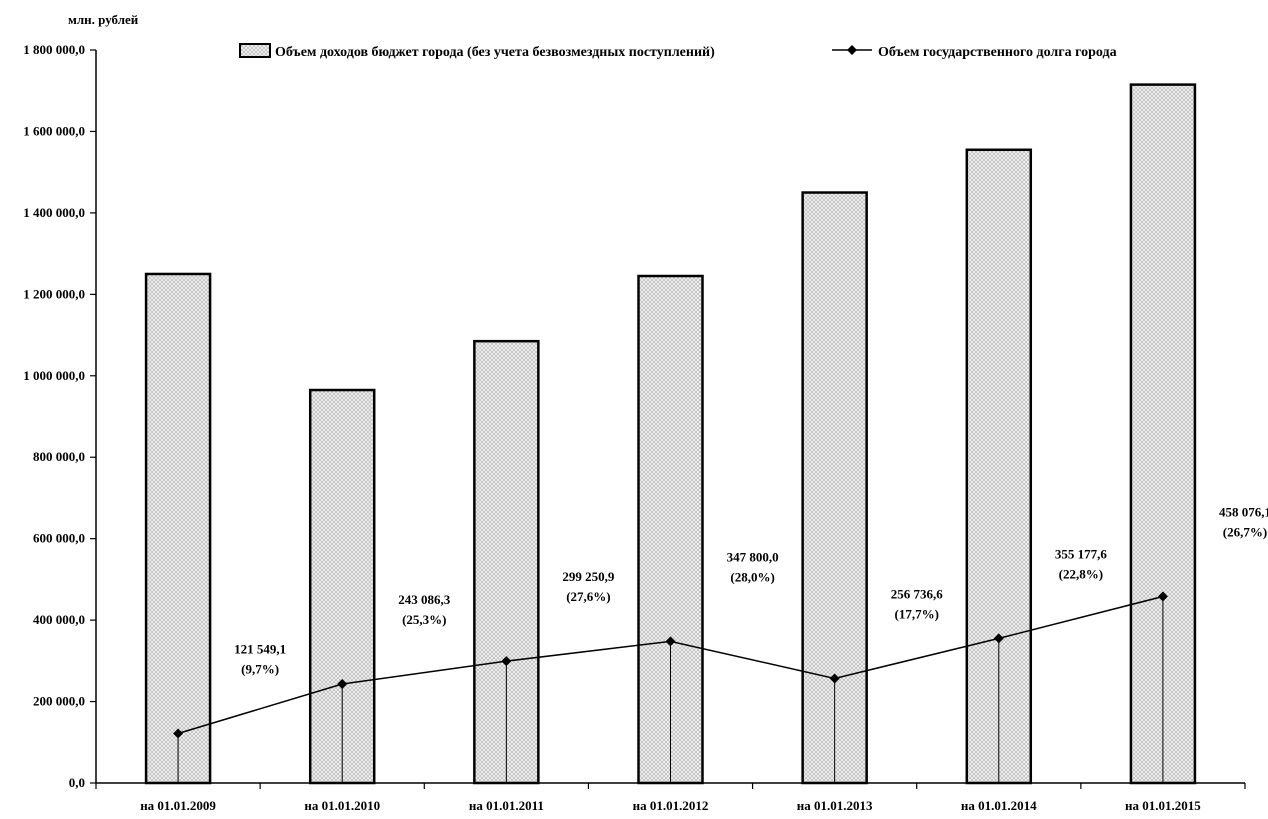 The height and width of the screenshot is (819, 1268). Describe the element at coordinates (752, 576) in the screenshot. I see `debt-share-label: (28,0%)` at that location.